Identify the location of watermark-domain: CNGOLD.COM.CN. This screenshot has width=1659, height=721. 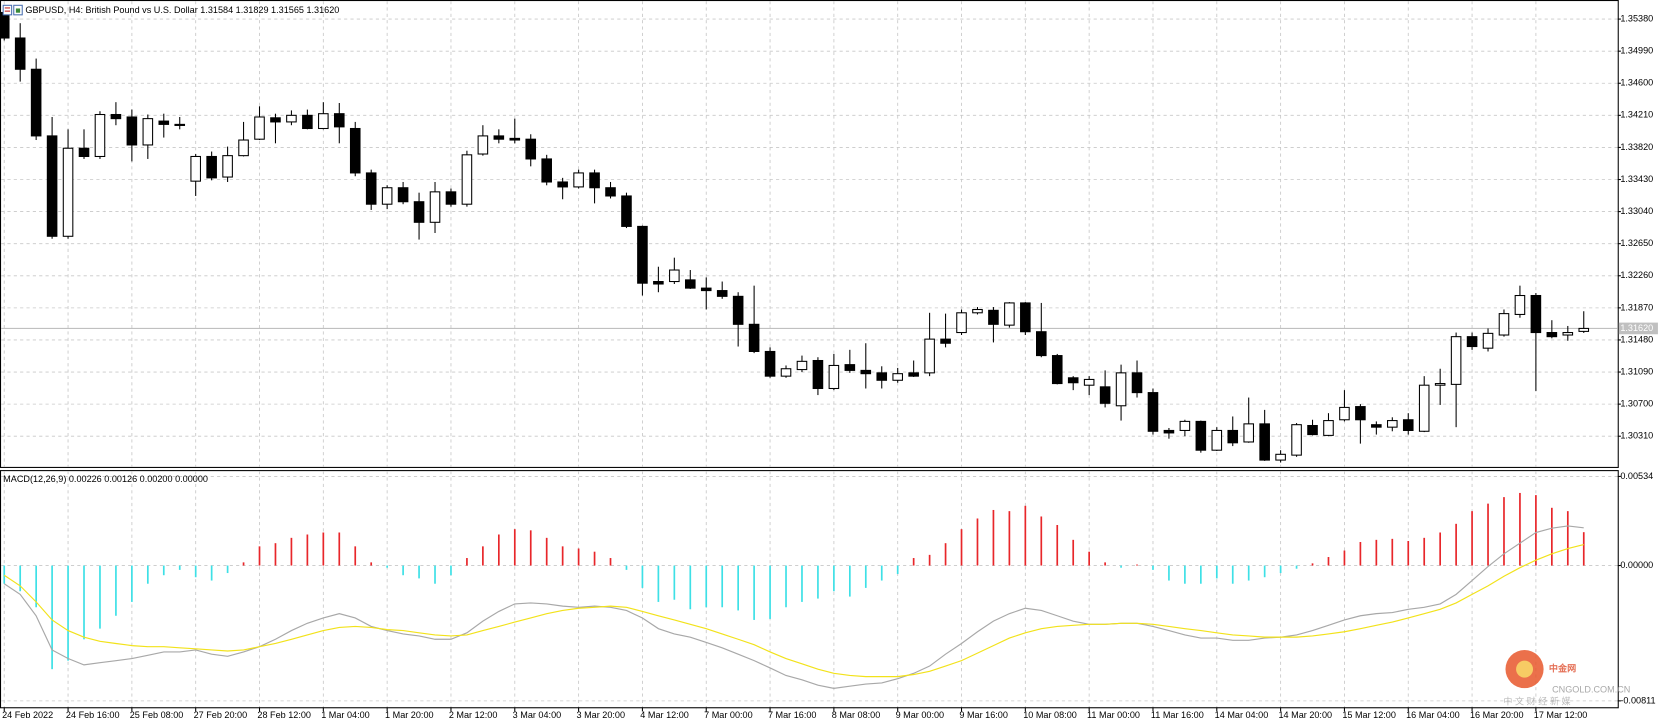
(1591, 690).